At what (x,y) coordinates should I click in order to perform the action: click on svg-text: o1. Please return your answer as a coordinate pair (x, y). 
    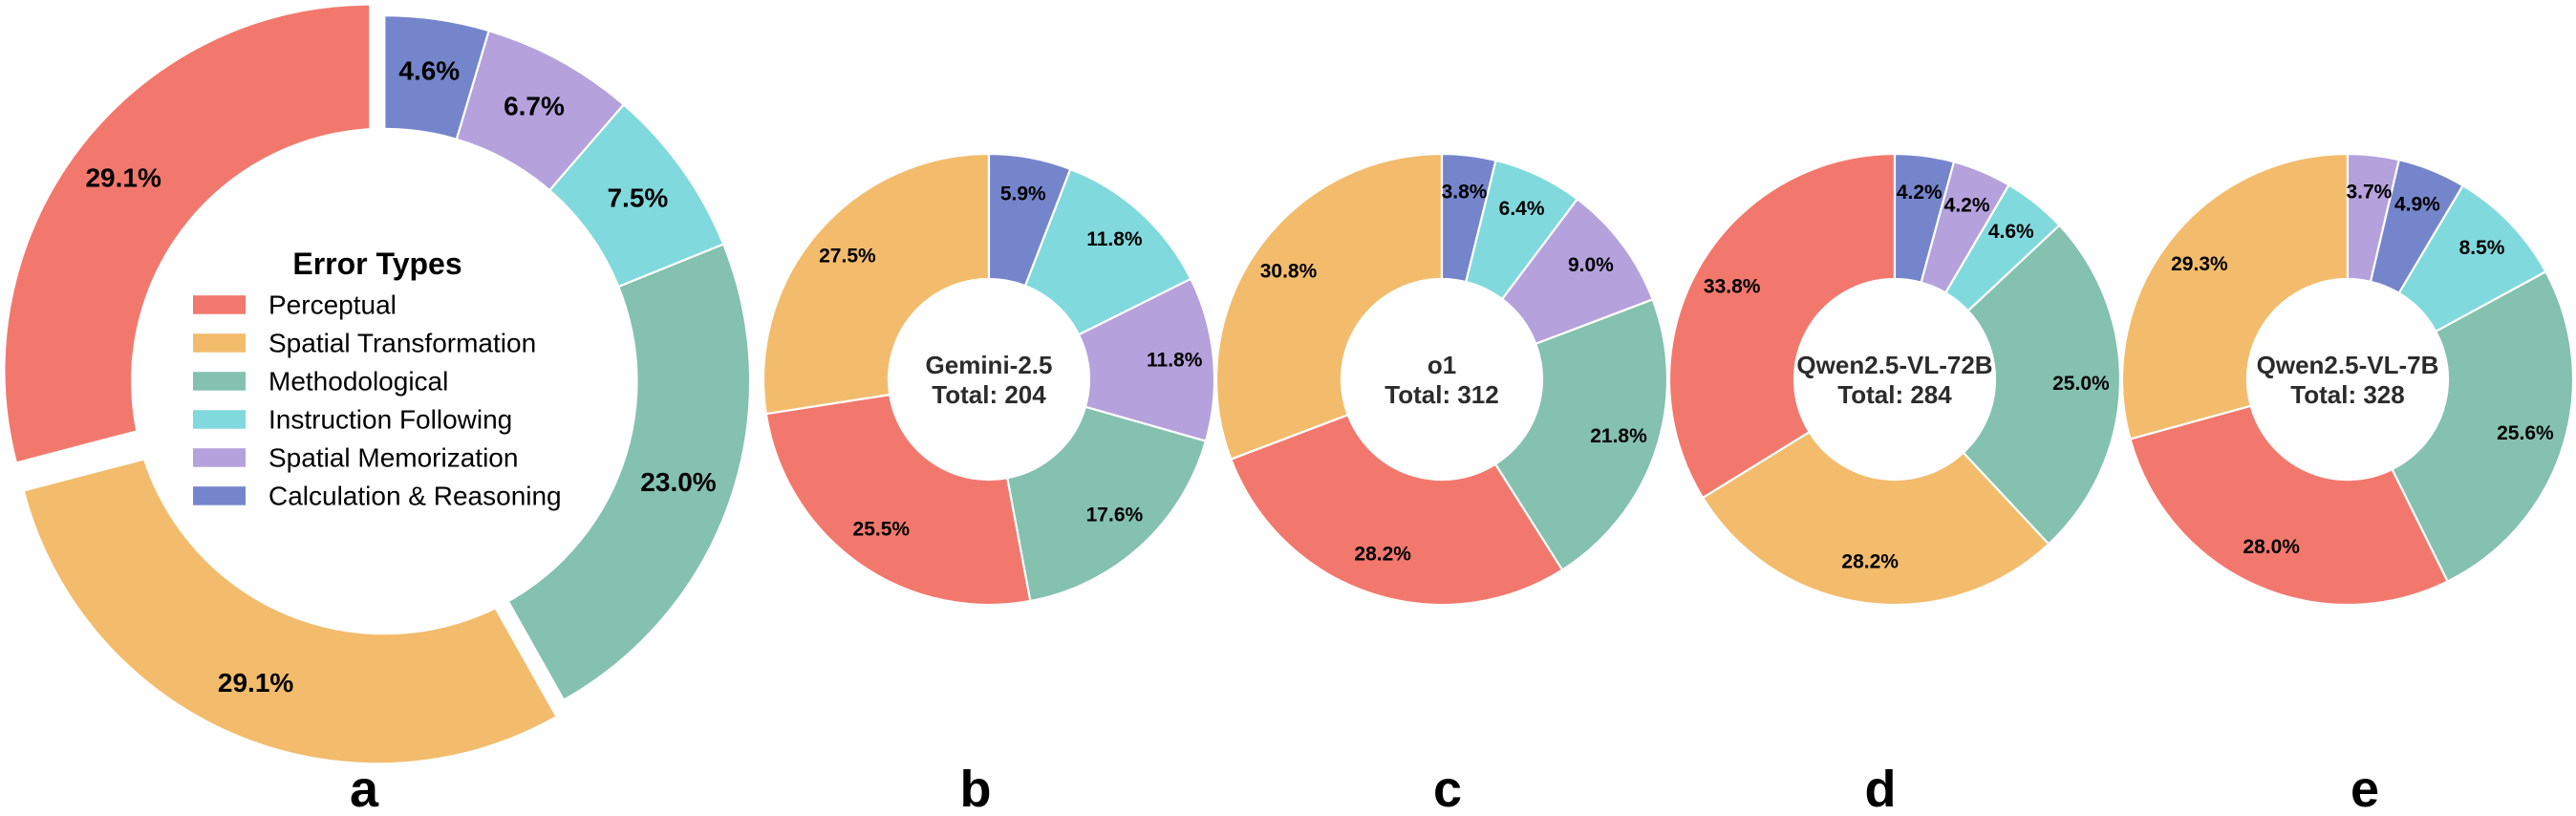
    Looking at the image, I should click on (1442, 365).